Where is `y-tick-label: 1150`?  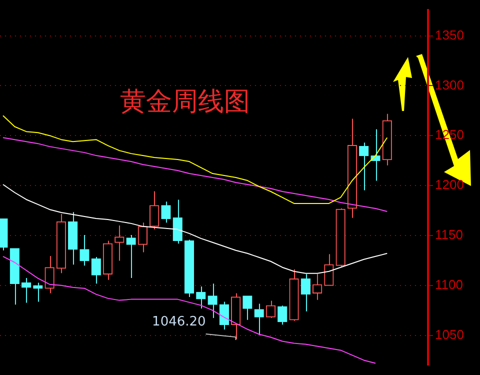 y-tick-label: 1150 is located at coordinates (449, 234).